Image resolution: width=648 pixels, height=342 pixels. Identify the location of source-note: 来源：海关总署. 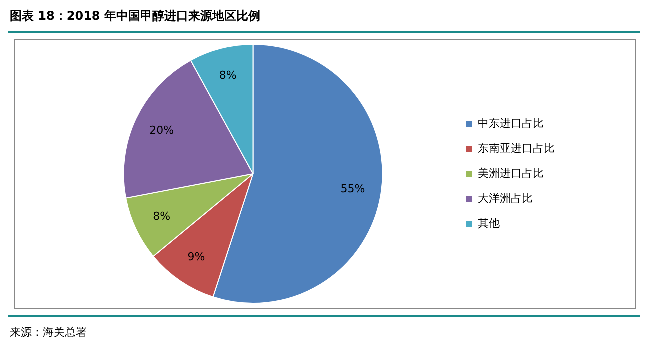
(48, 332).